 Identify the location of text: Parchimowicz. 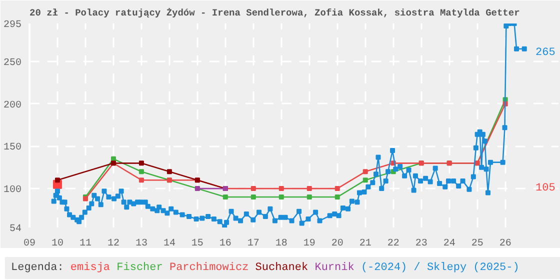
(209, 268).